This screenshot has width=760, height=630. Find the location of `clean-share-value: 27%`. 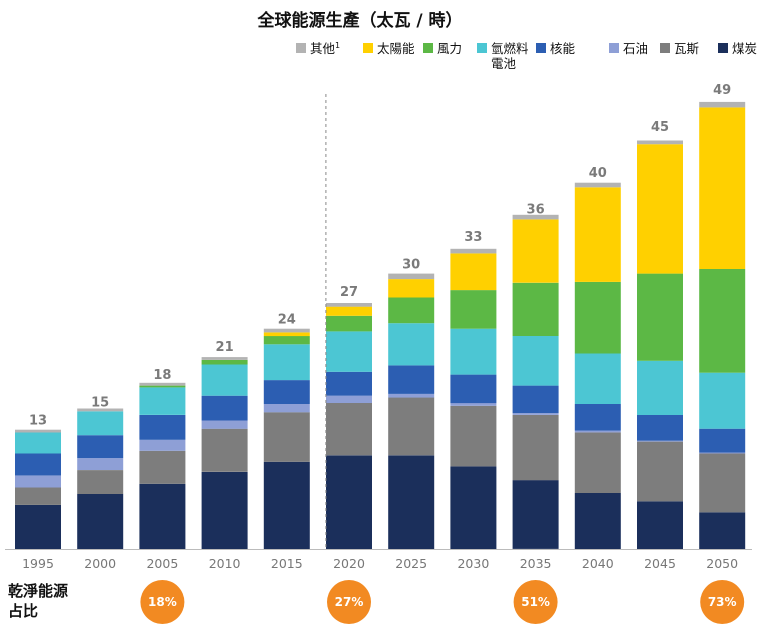

clean-share-value: 27% is located at coordinates (349, 602).